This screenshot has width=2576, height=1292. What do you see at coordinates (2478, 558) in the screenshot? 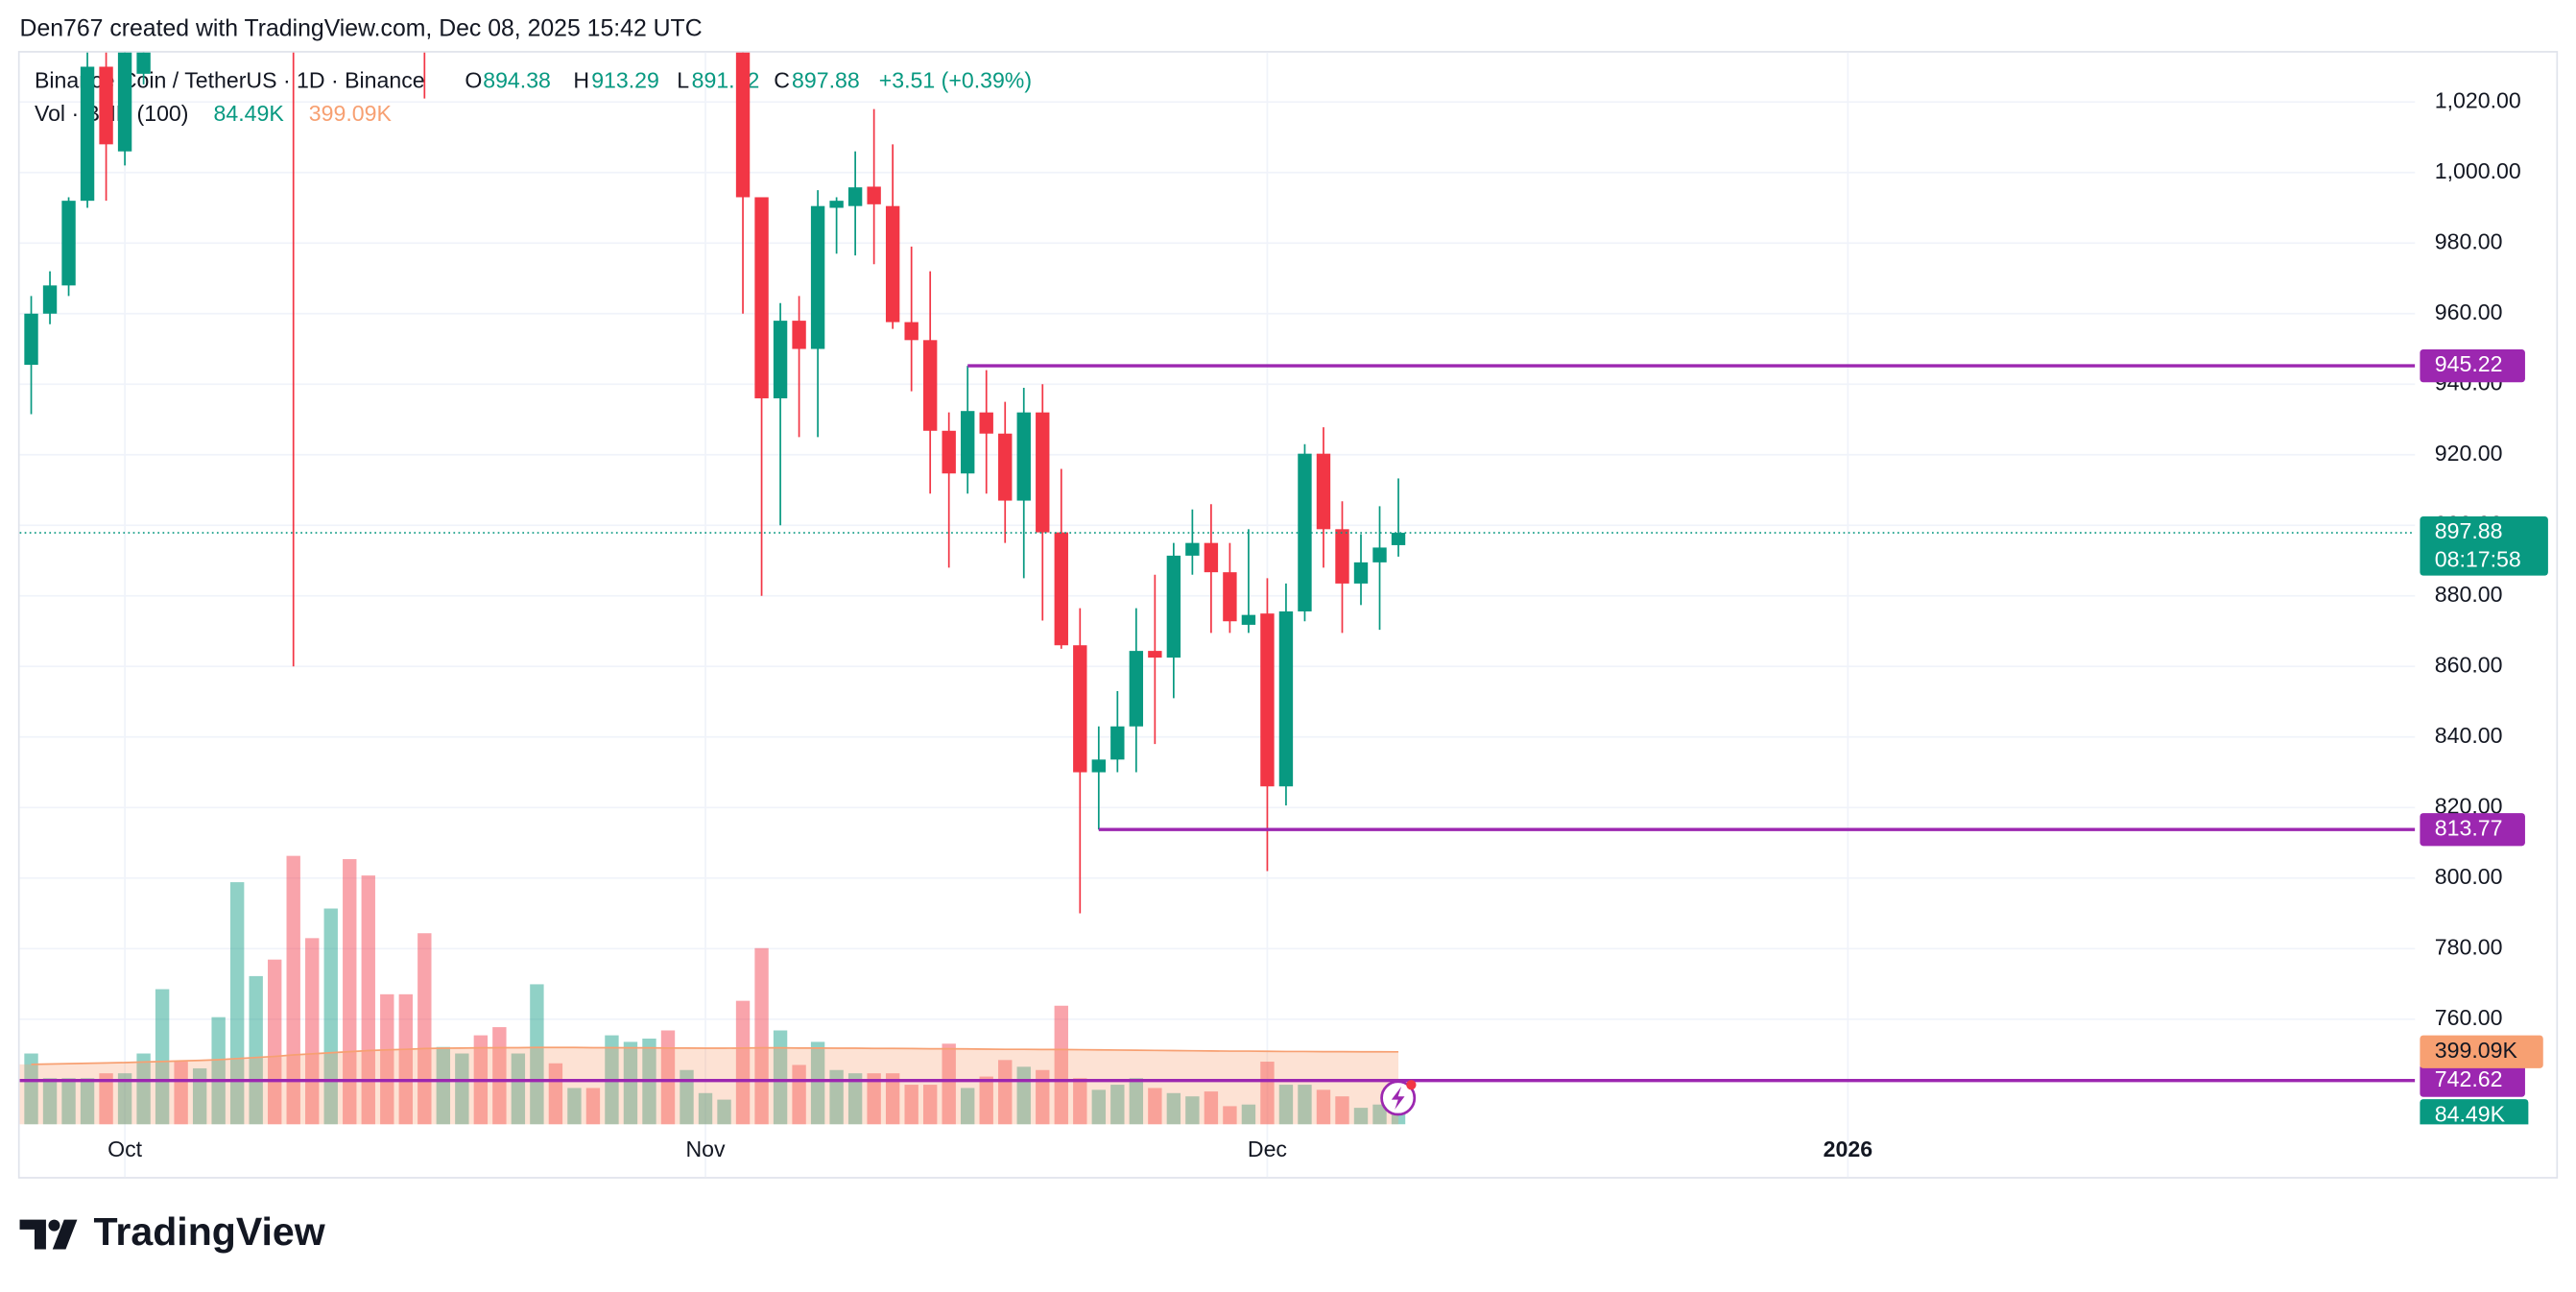
I see `countdown: 08:17:58` at bounding box center [2478, 558].